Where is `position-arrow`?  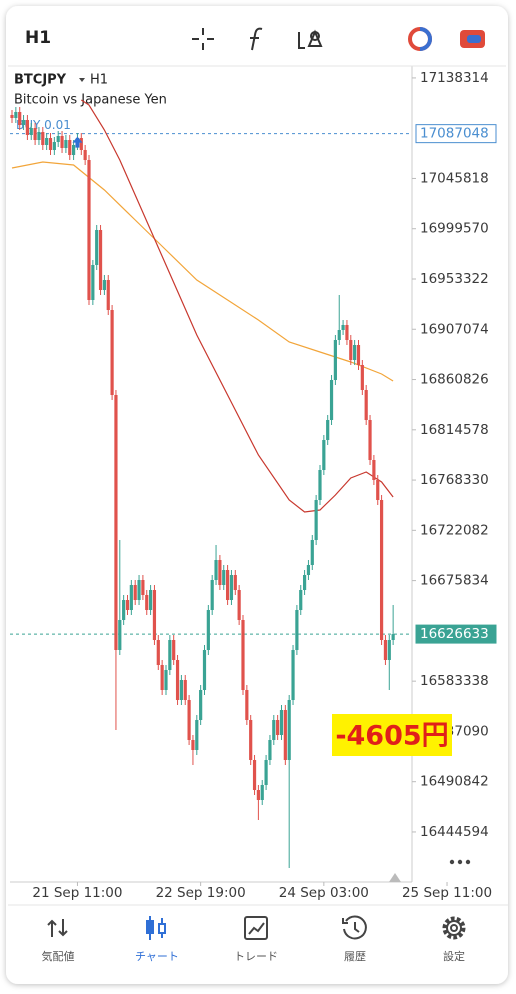
position-arrow is located at coordinates (77, 142).